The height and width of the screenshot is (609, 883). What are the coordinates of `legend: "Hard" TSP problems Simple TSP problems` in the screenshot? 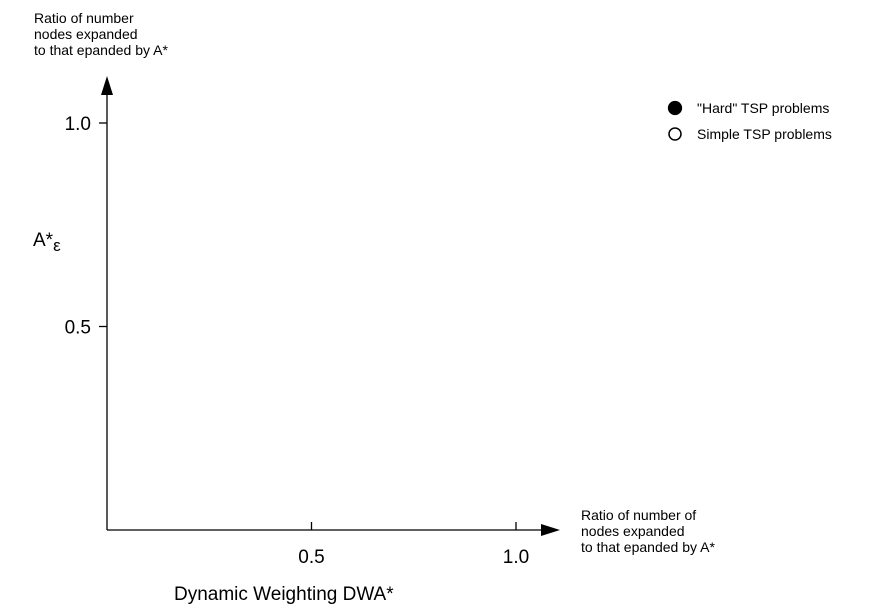 It's located at (749, 121).